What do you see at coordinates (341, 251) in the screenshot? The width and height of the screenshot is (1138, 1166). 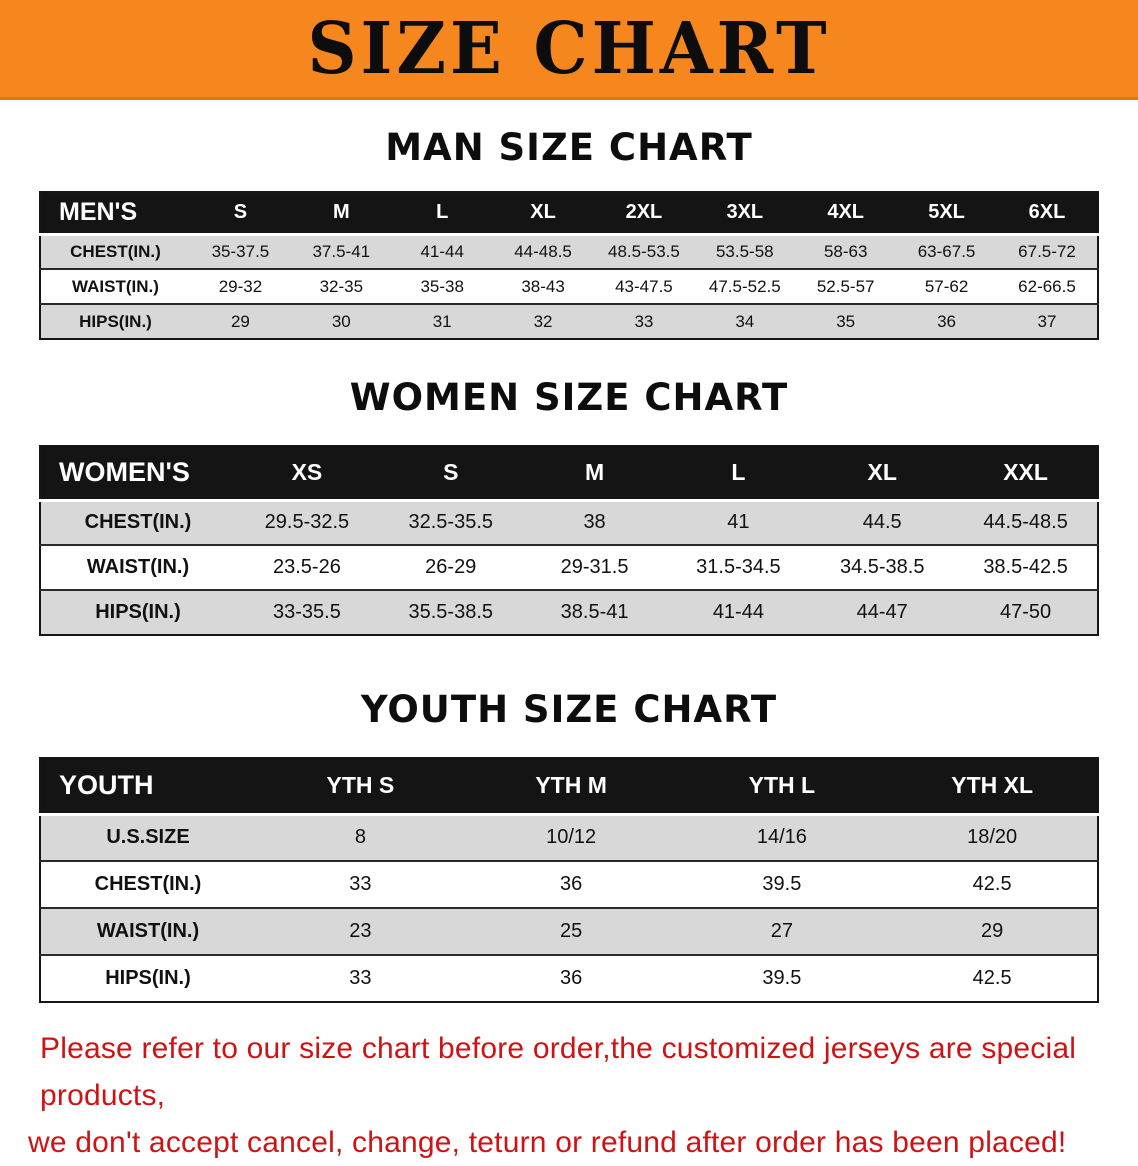 I see `size-value-cell: 37.5-41` at bounding box center [341, 251].